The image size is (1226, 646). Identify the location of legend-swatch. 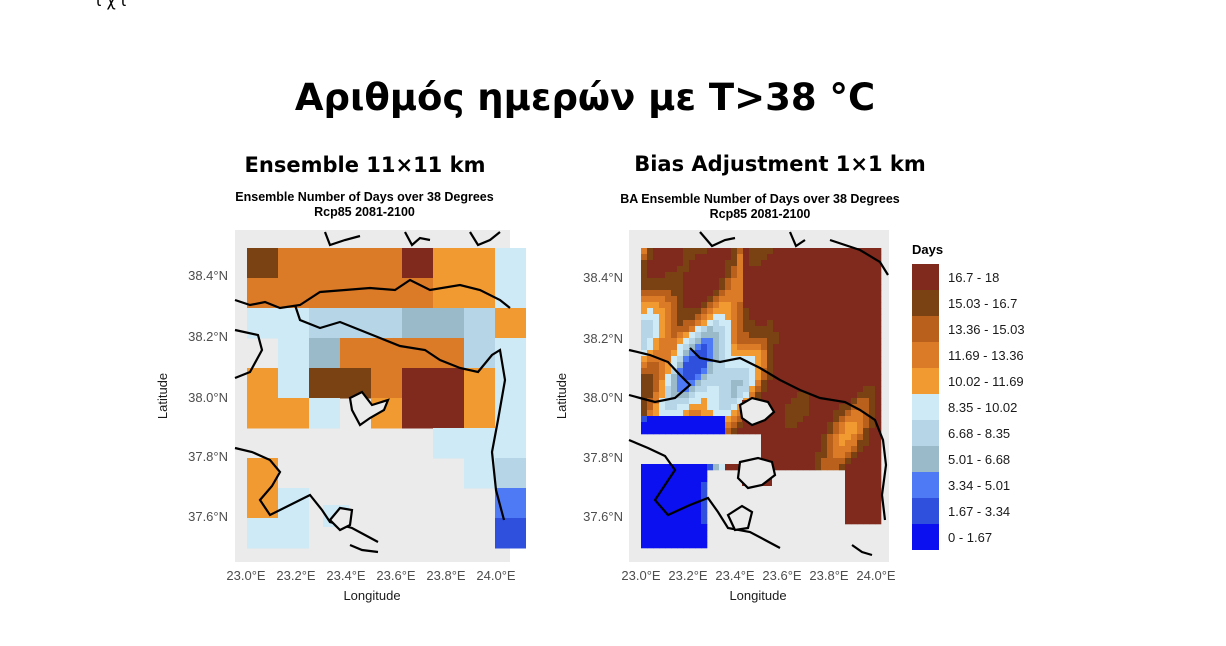
(925, 381).